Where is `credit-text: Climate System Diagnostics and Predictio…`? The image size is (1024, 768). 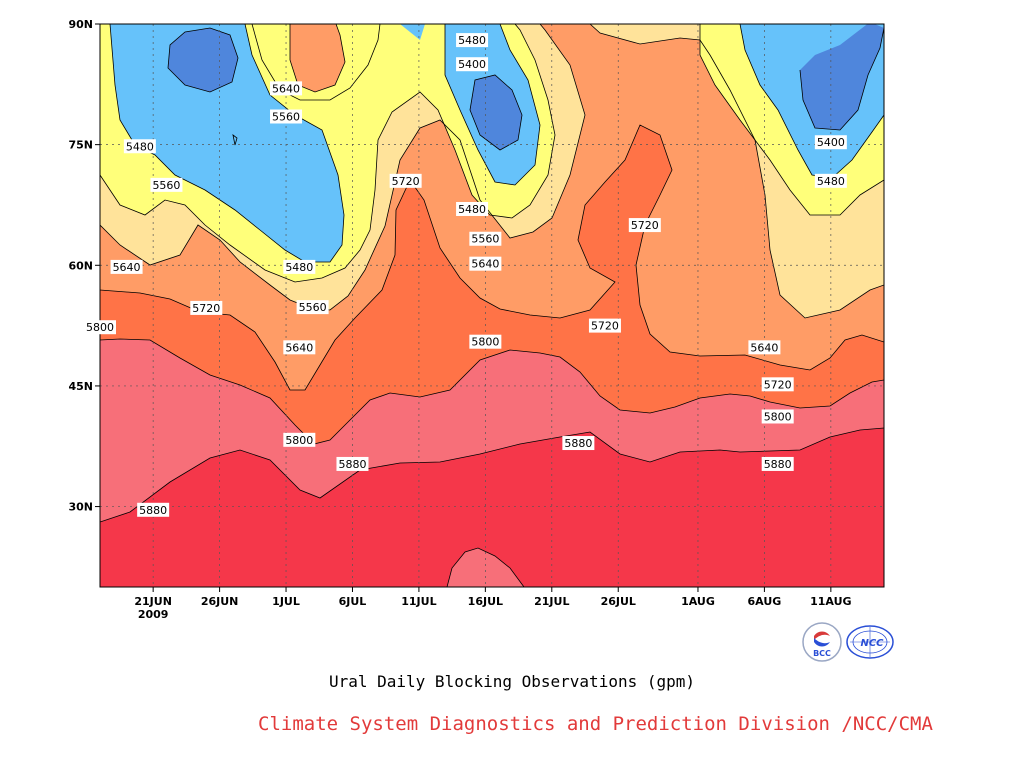
credit-text: Climate System Diagnostics and Predictio… is located at coordinates (595, 724).